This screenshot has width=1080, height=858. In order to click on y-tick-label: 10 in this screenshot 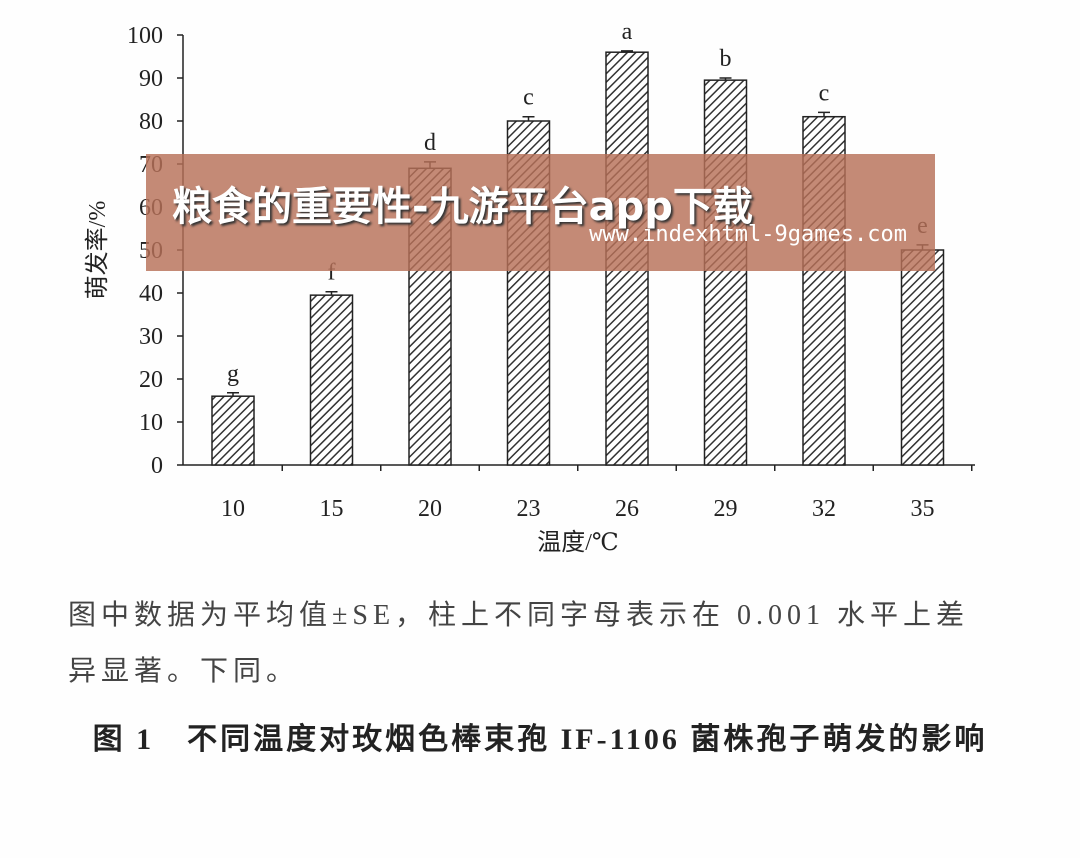, I will do `click(151, 423)`.